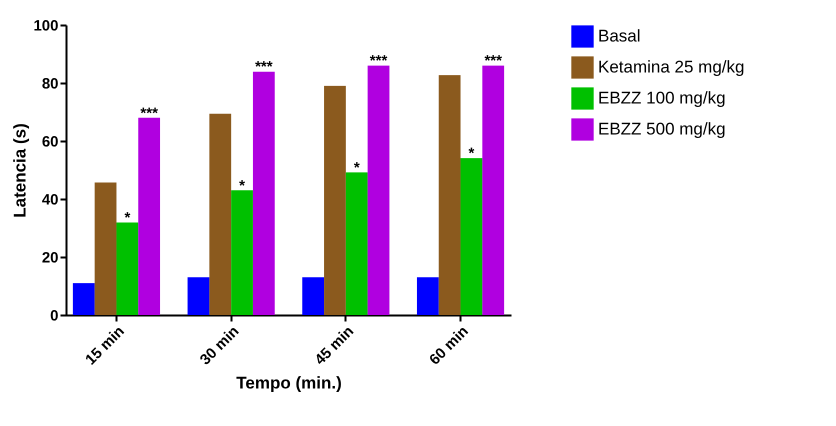 This screenshot has height=426, width=836. What do you see at coordinates (20, 170) in the screenshot?
I see `y-axis-title: Latencia (s)` at bounding box center [20, 170].